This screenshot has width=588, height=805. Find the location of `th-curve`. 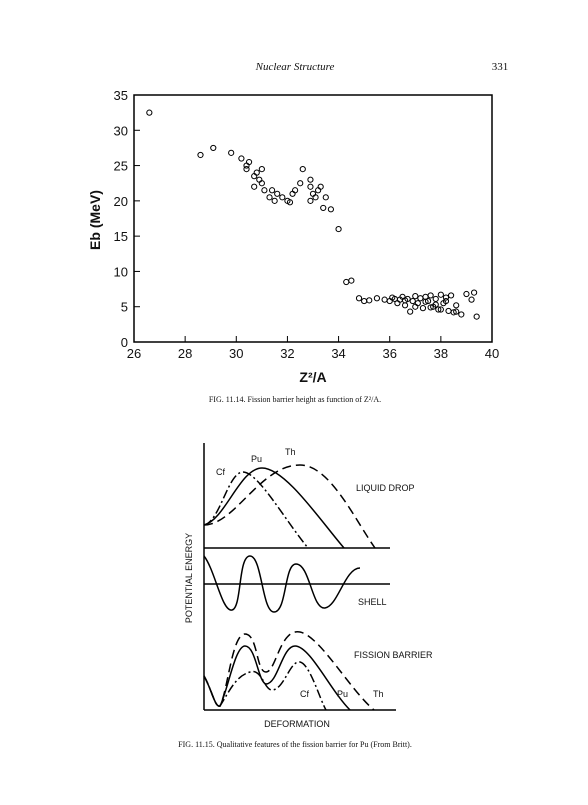

th-curve is located at coordinates (289, 506).